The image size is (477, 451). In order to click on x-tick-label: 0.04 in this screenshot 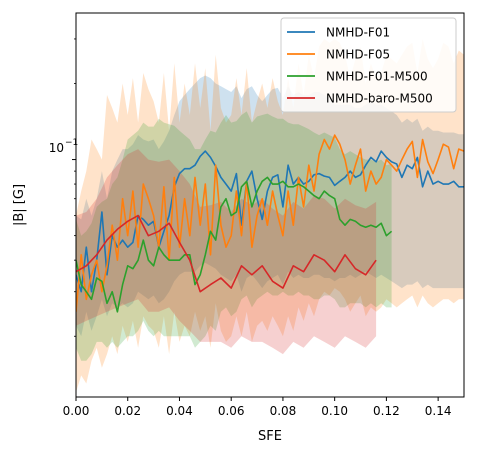, I will do `click(179, 411)`.